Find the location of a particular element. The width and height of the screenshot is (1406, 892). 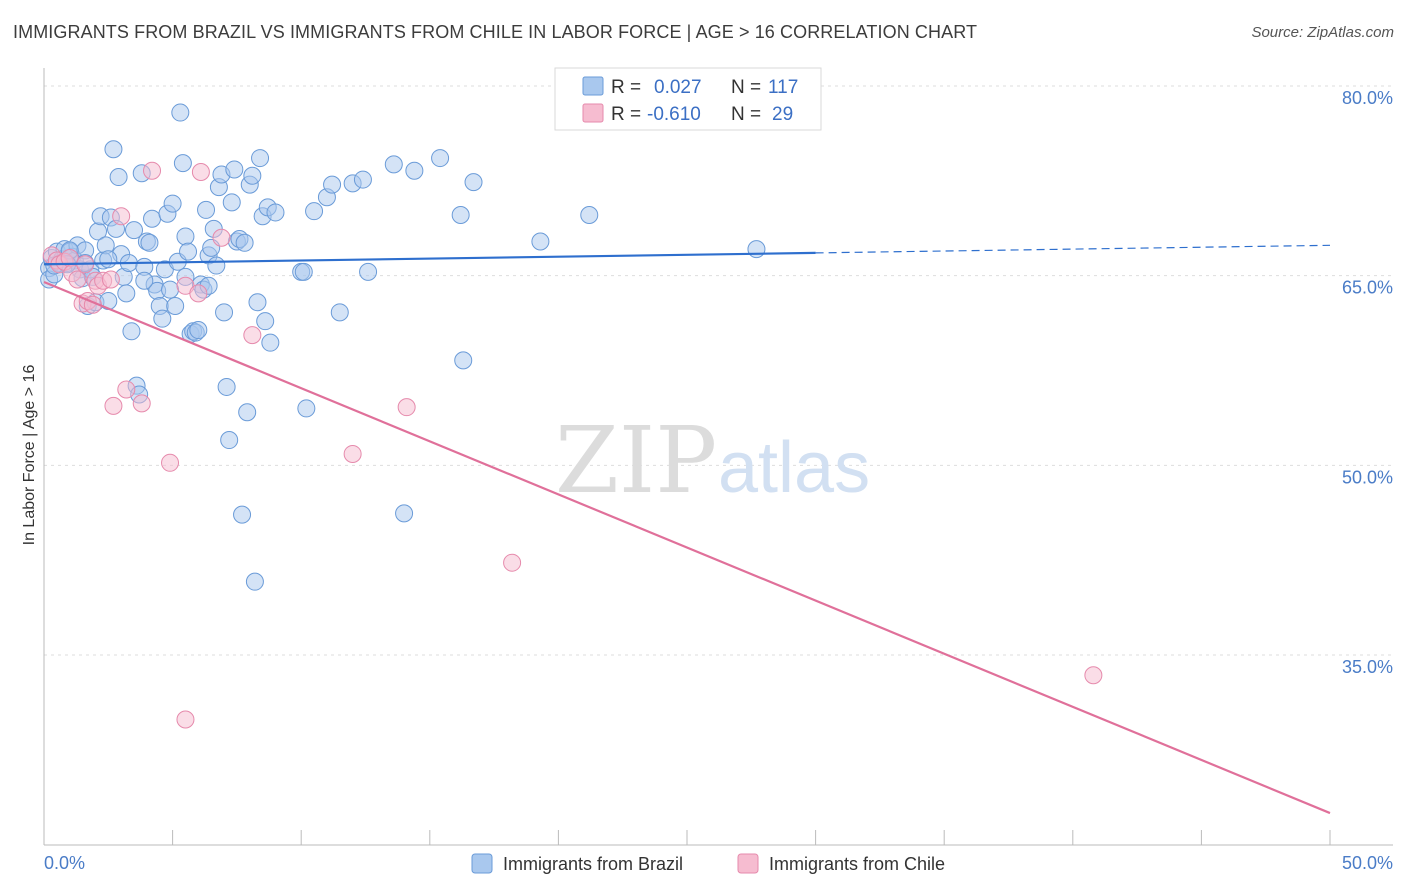

x-tick-label-min: 0.0% is located at coordinates (64, 863).